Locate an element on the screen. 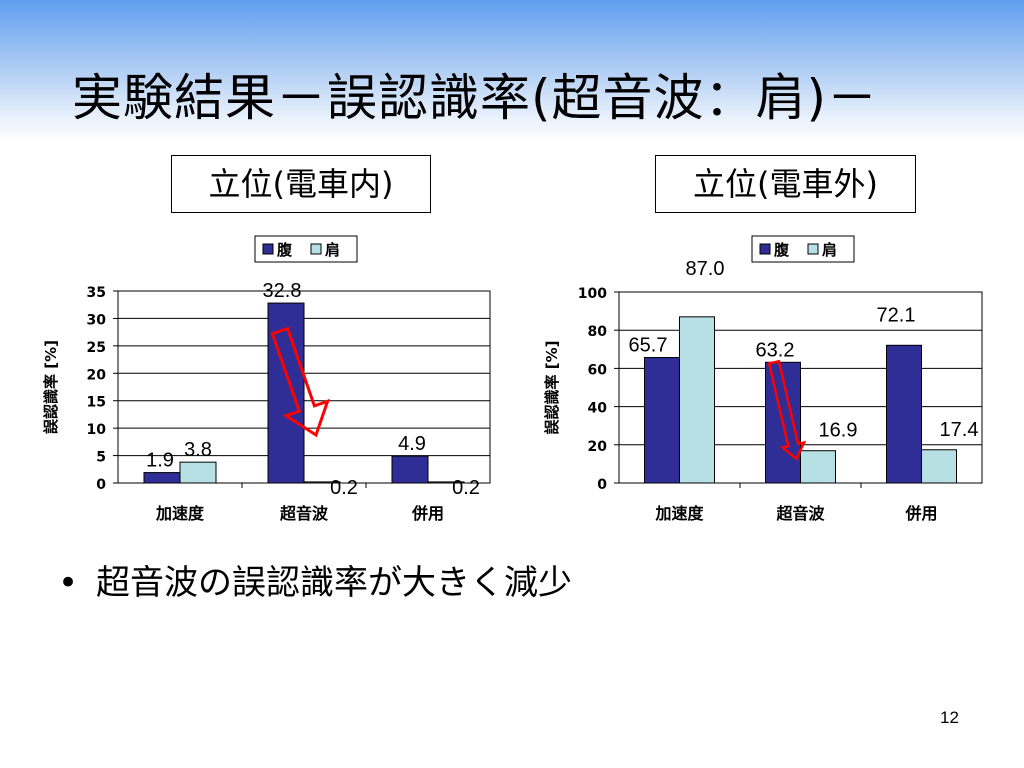 The image size is (1024, 768). y-tick-label: 80 is located at coordinates (598, 332).